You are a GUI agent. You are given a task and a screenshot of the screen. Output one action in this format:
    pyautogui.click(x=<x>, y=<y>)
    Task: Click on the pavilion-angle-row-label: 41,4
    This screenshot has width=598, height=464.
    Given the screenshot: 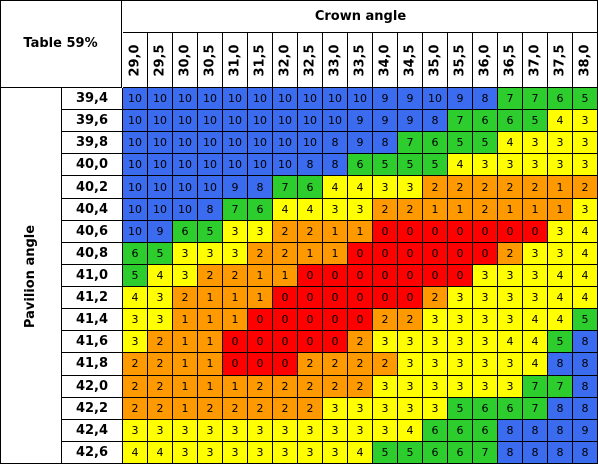 What is the action you would take?
    pyautogui.click(x=92, y=320)
    